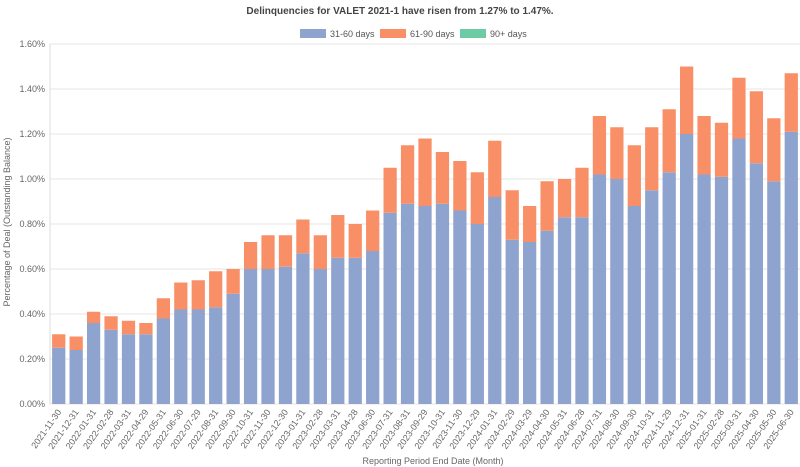 This screenshot has height=467, width=800. I want to click on y-tick-label: 0.20%, so click(32, 359).